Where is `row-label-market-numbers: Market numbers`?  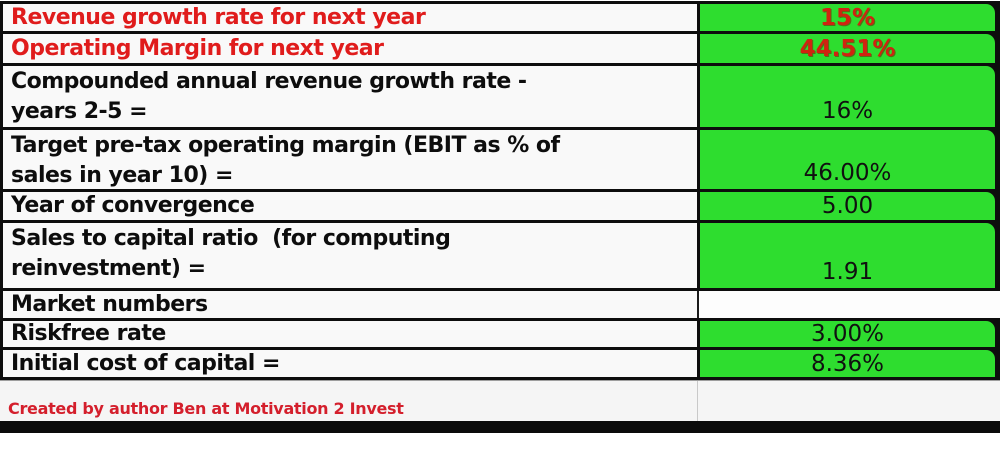
row-label-market-numbers: Market numbers is located at coordinates (350, 304).